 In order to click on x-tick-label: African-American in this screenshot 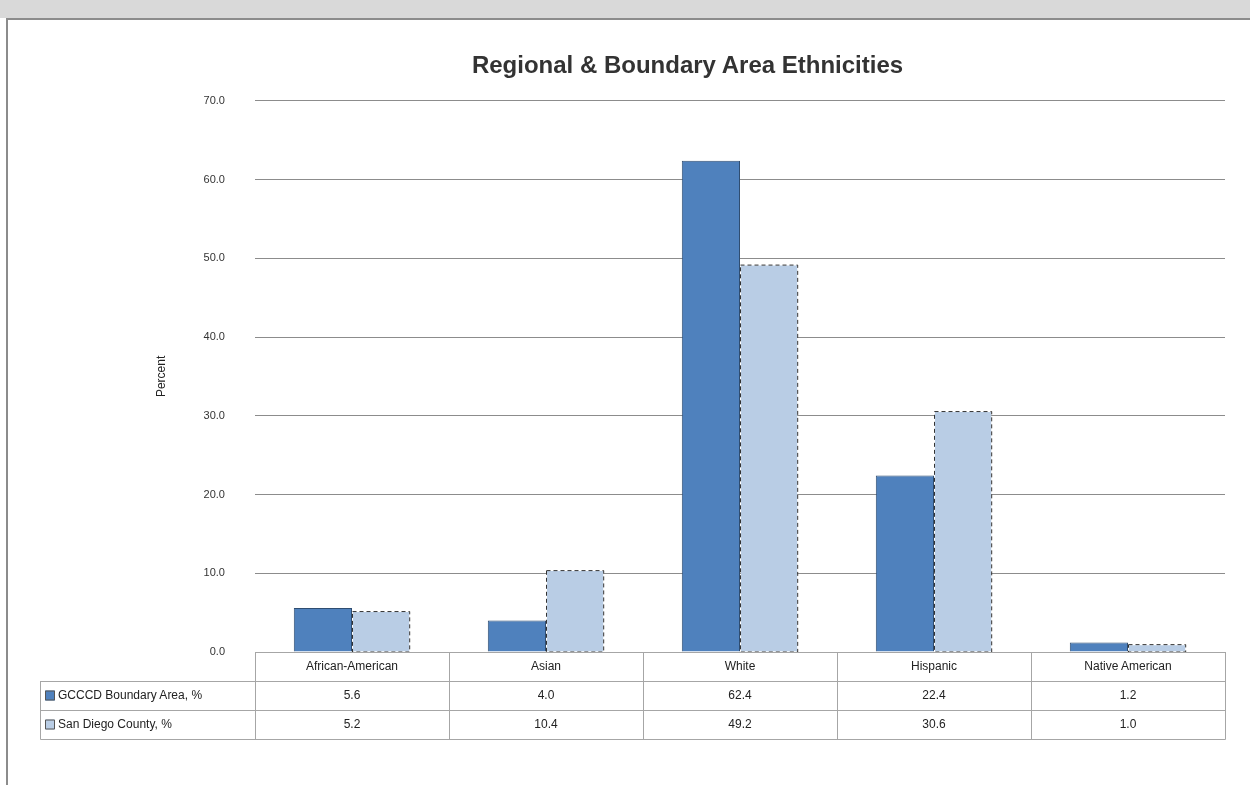, I will do `click(352, 665)`.